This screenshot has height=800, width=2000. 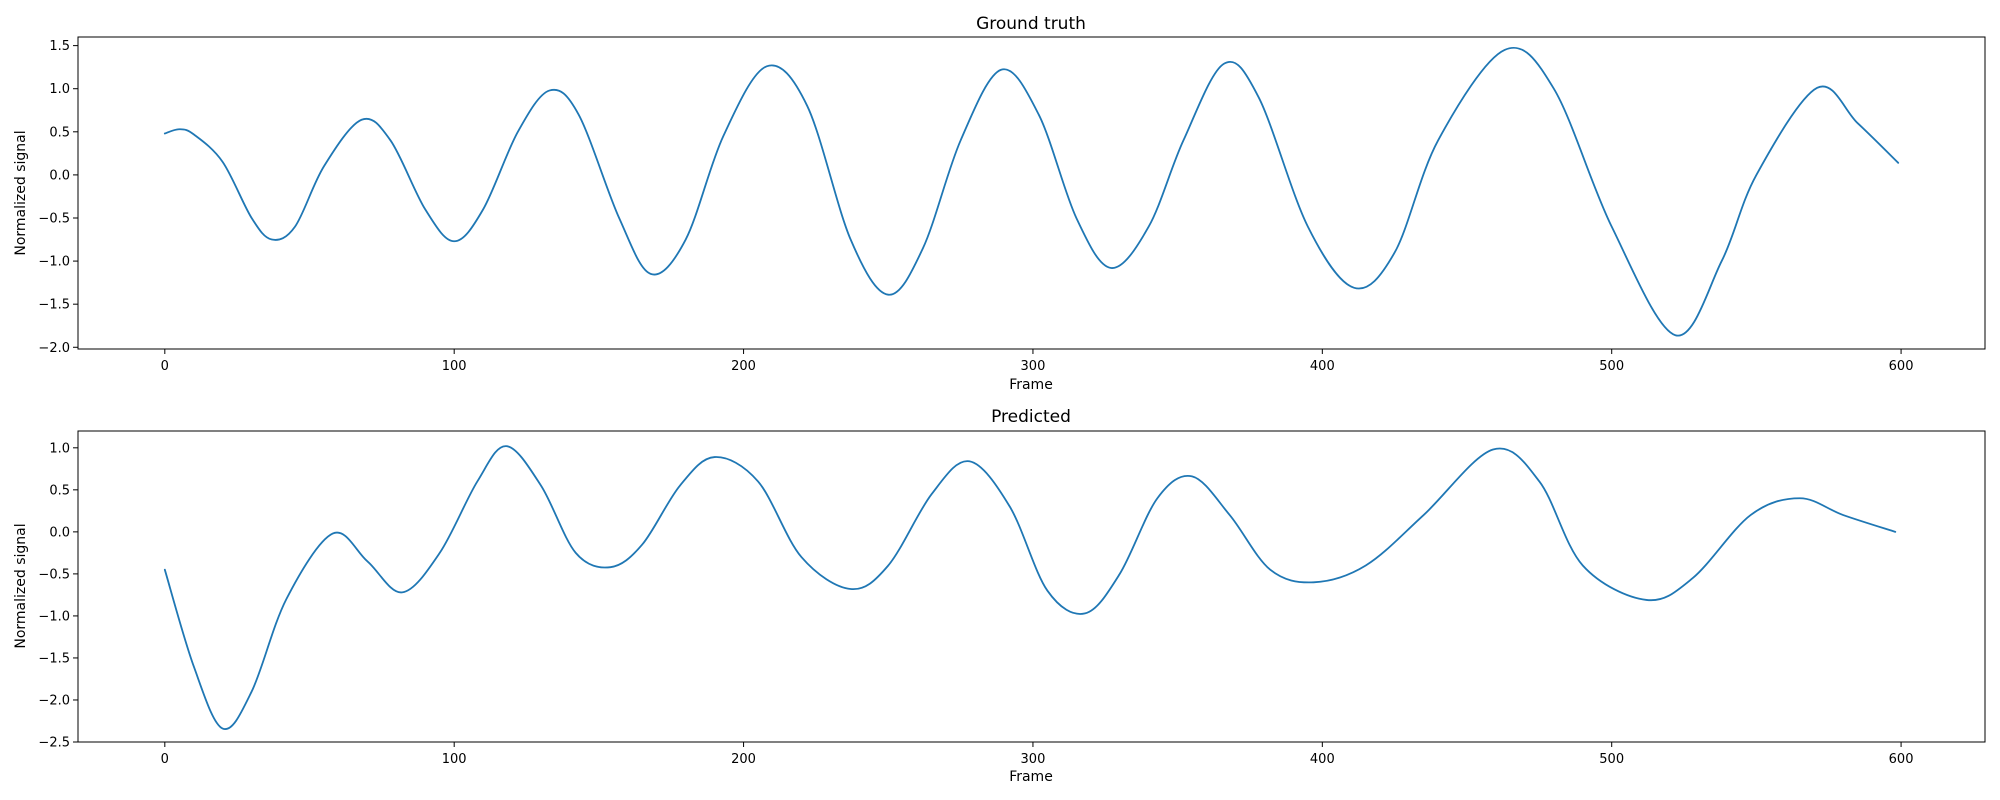 I want to click on chart-title: Predicted, so click(x=1031, y=417).